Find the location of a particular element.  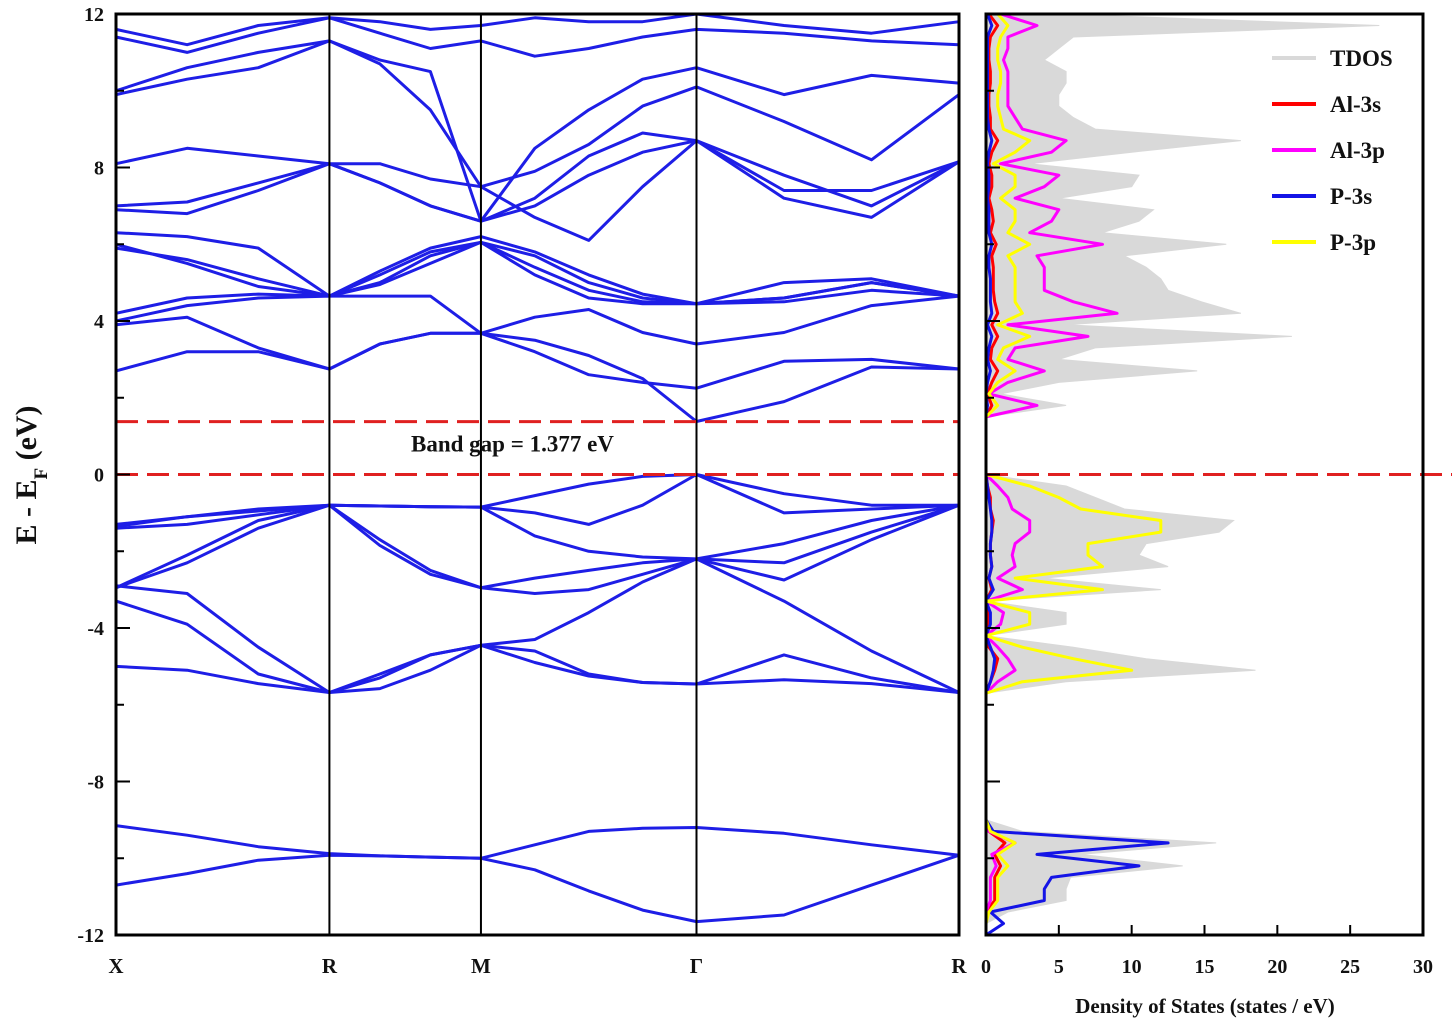

y-tick-label: -8 is located at coordinates (95, 783).